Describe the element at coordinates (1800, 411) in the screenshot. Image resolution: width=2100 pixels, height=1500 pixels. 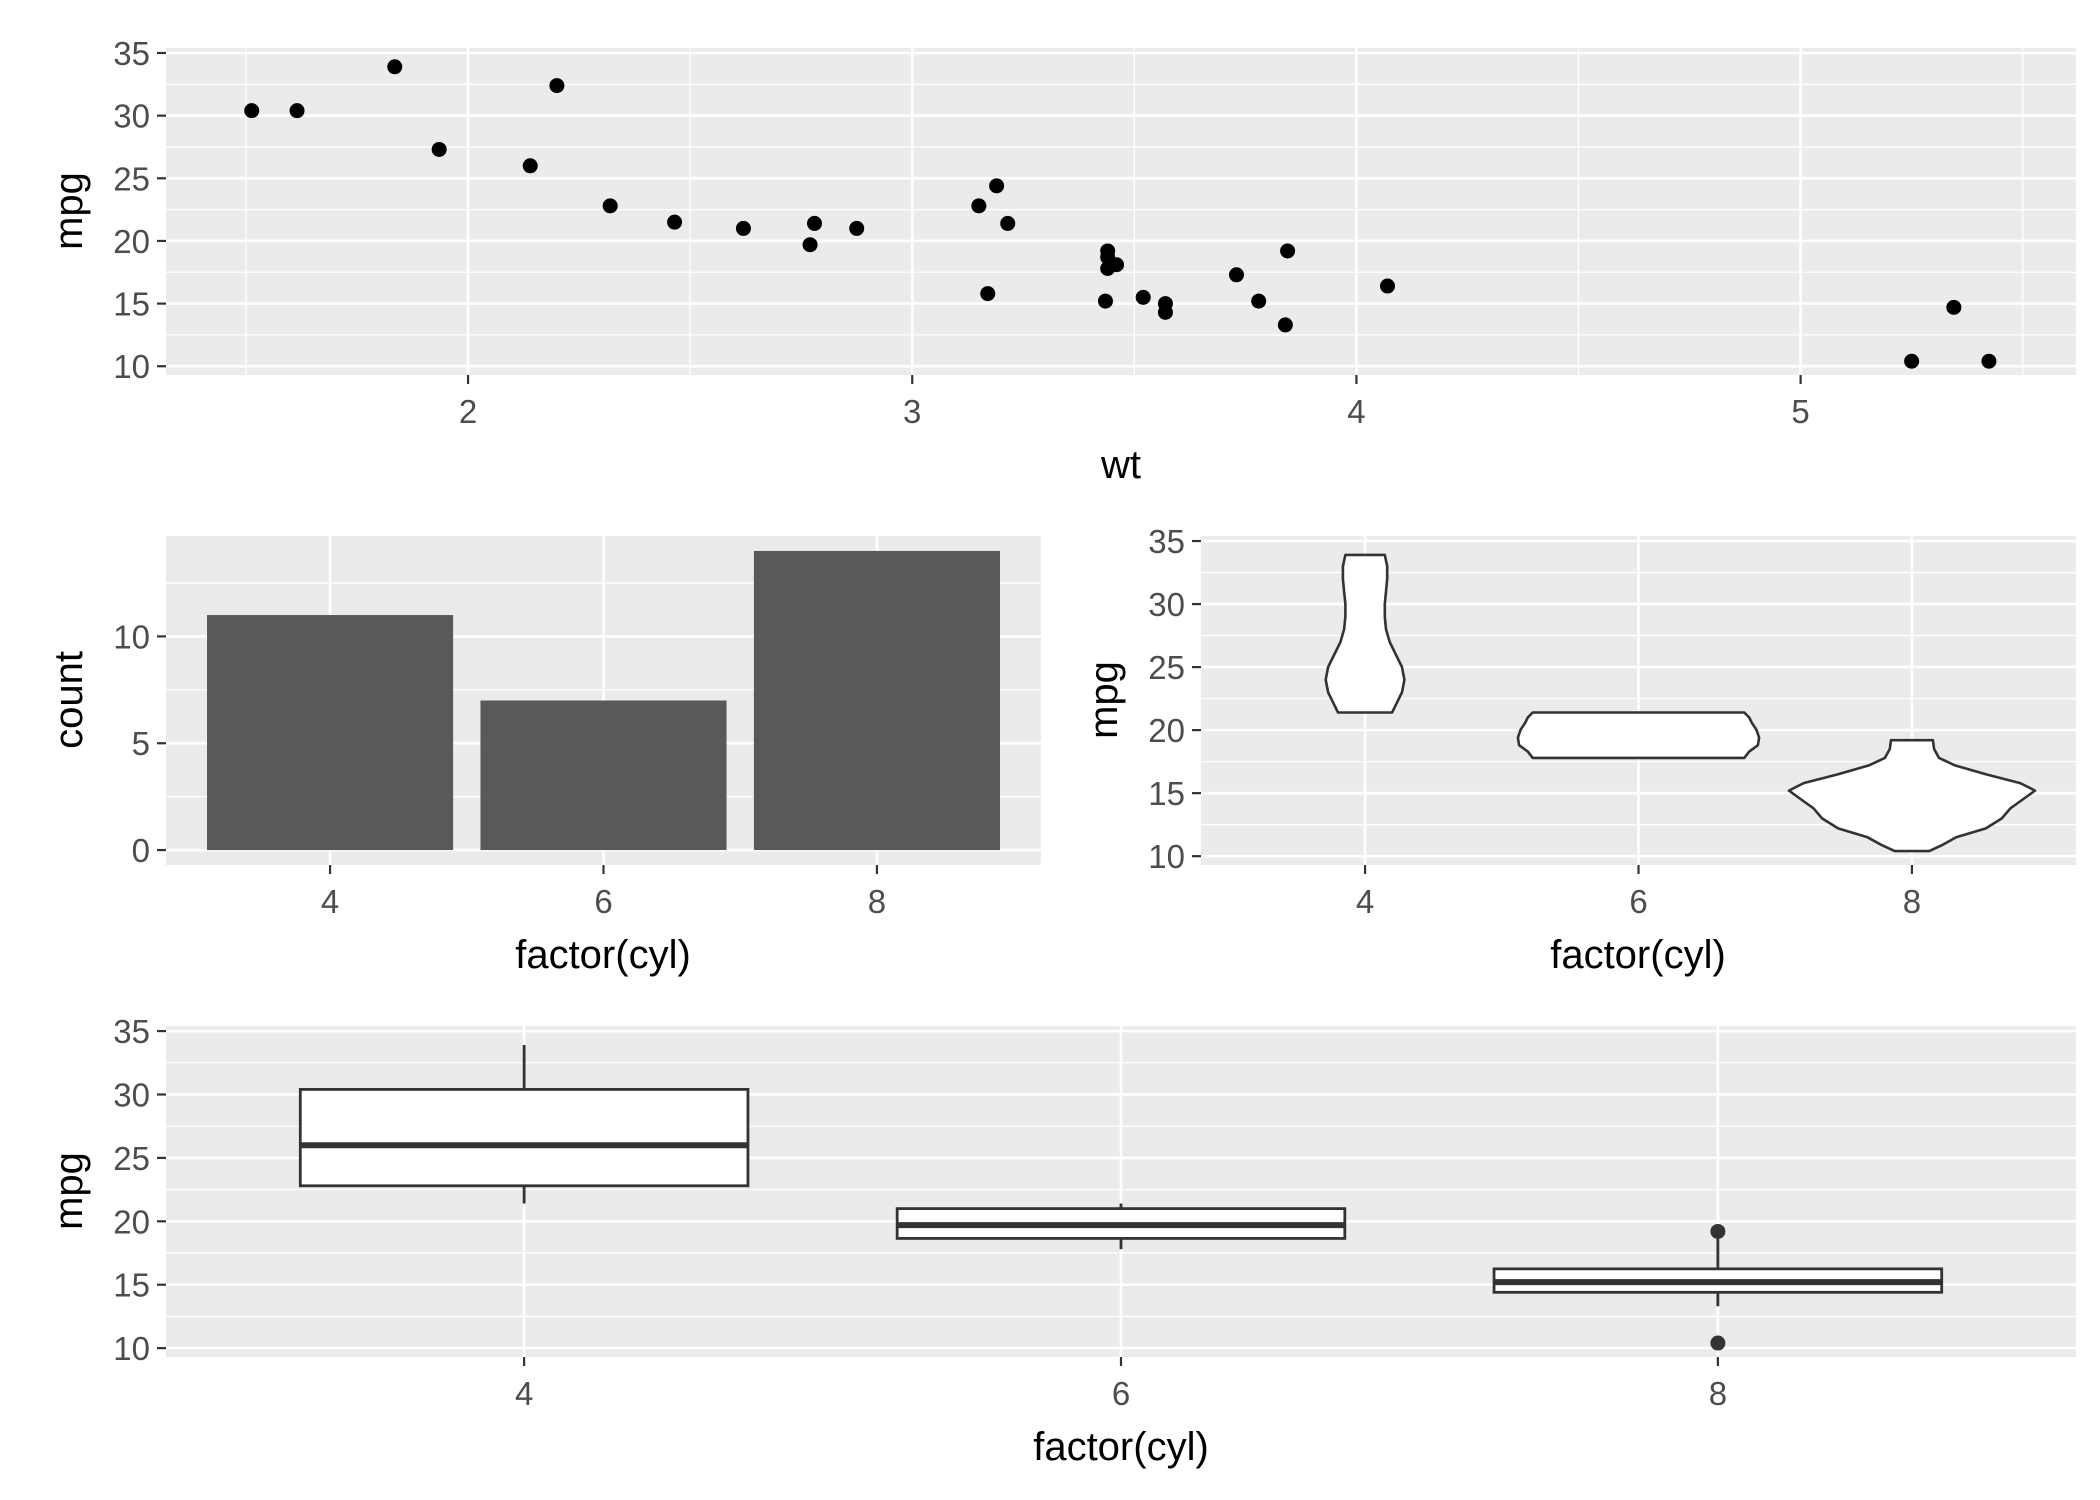
I see `scatter-x-tick-label: 5` at that location.